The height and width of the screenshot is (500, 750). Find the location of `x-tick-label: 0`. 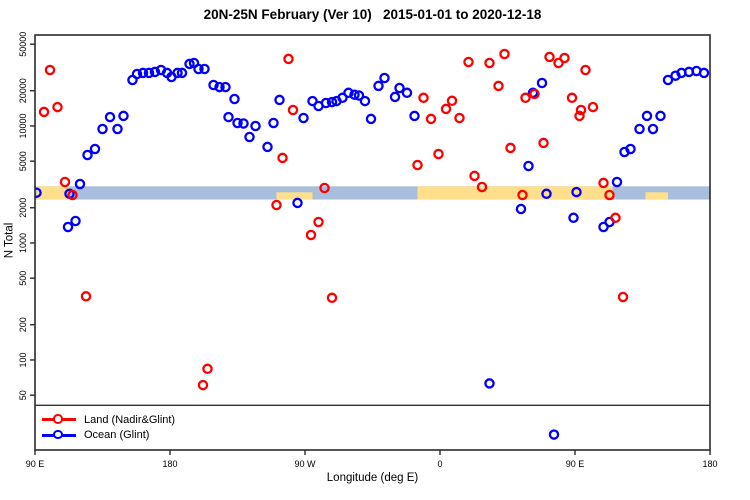

x-tick-label: 0 is located at coordinates (439, 464).